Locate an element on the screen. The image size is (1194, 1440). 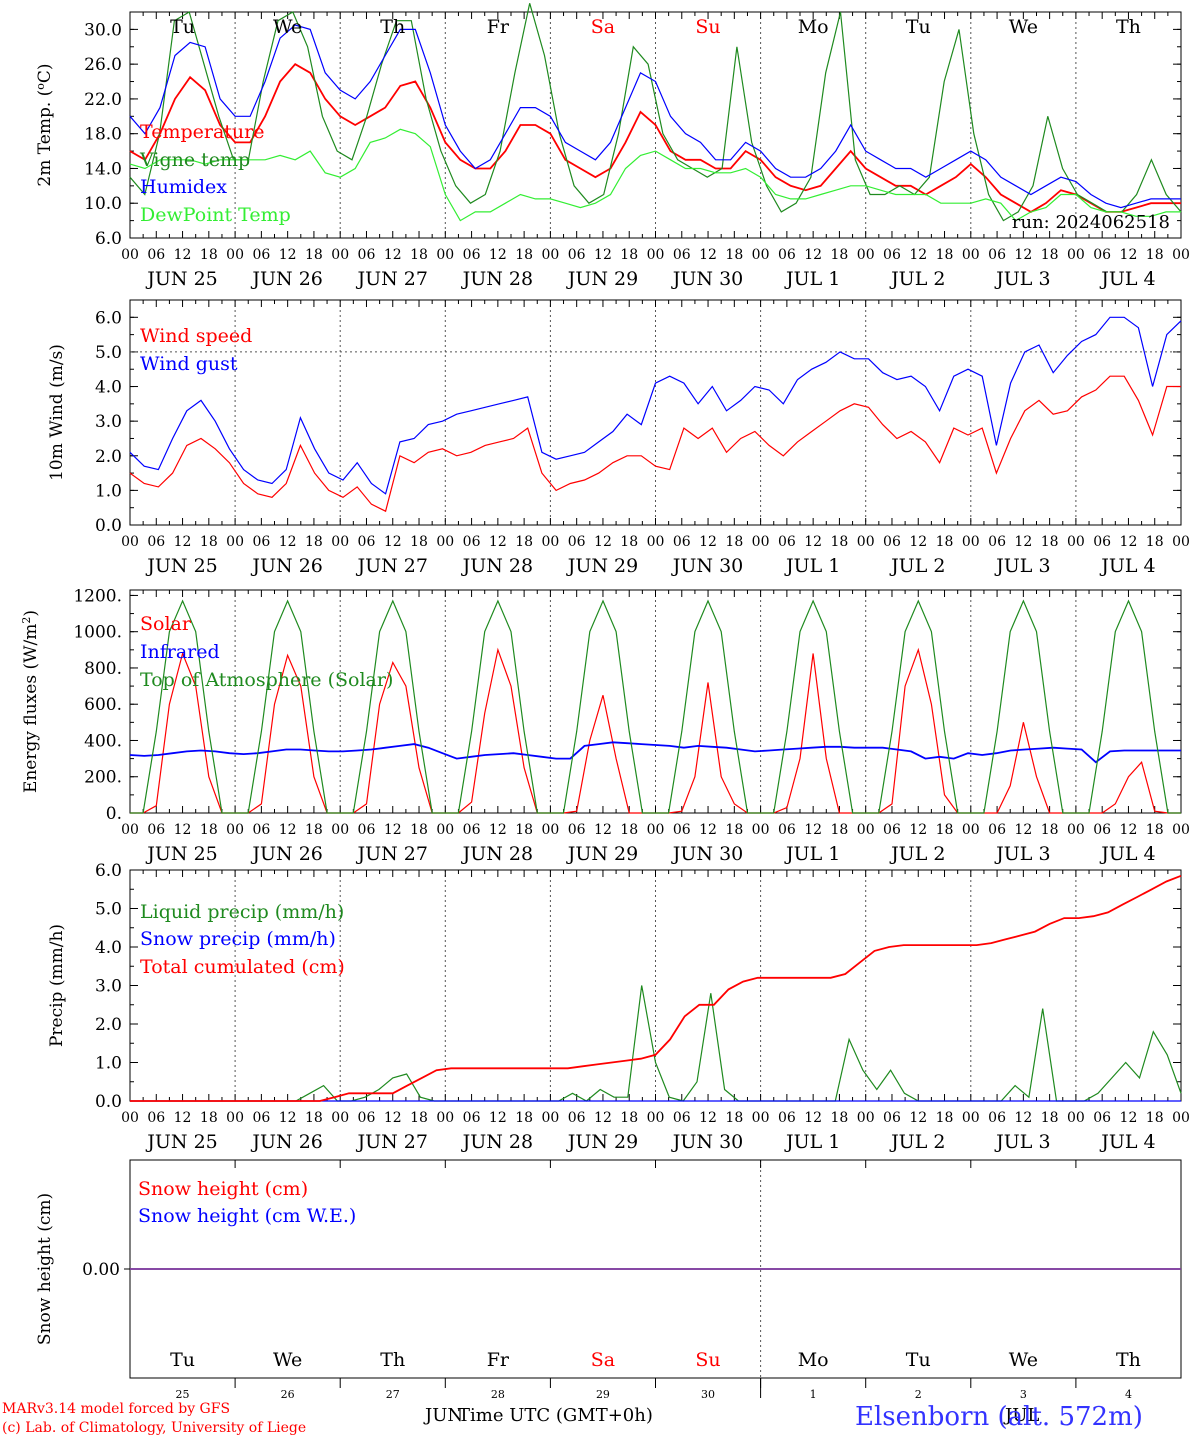
x-date-label: JUN 28 is located at coordinates (497, 854).